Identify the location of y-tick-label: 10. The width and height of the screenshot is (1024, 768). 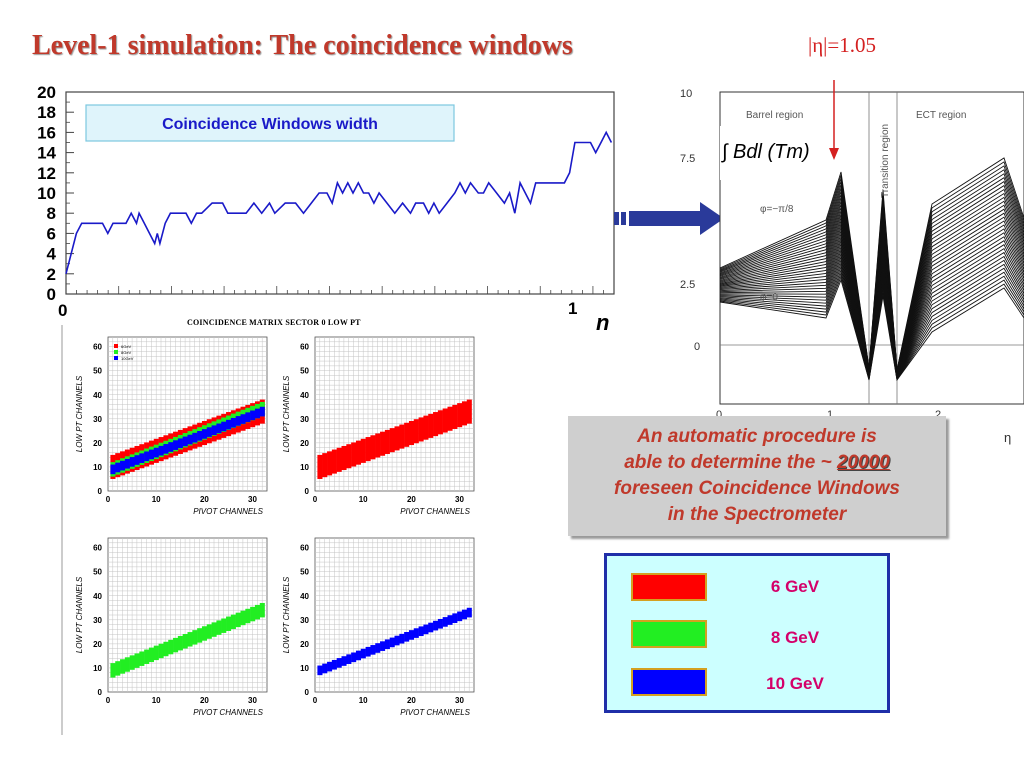
(46, 193).